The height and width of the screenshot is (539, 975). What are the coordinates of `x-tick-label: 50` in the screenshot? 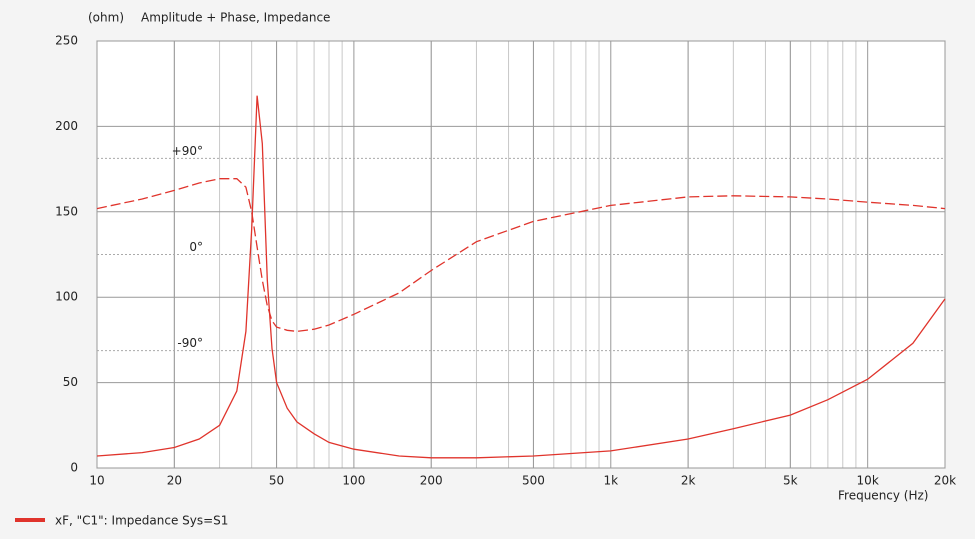 It's located at (276, 481).